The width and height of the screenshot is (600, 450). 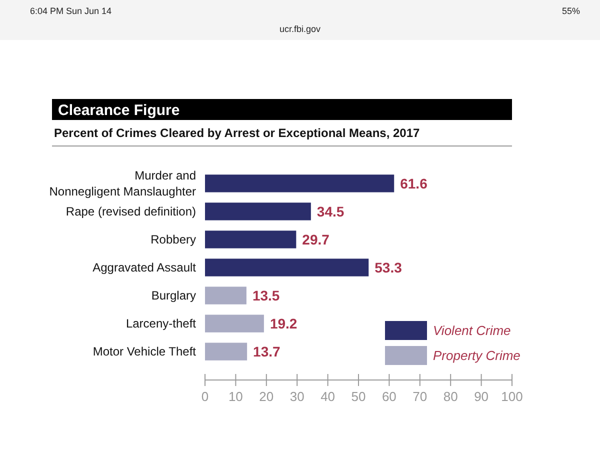 What do you see at coordinates (267, 352) in the screenshot?
I see `data-label: 13.7` at bounding box center [267, 352].